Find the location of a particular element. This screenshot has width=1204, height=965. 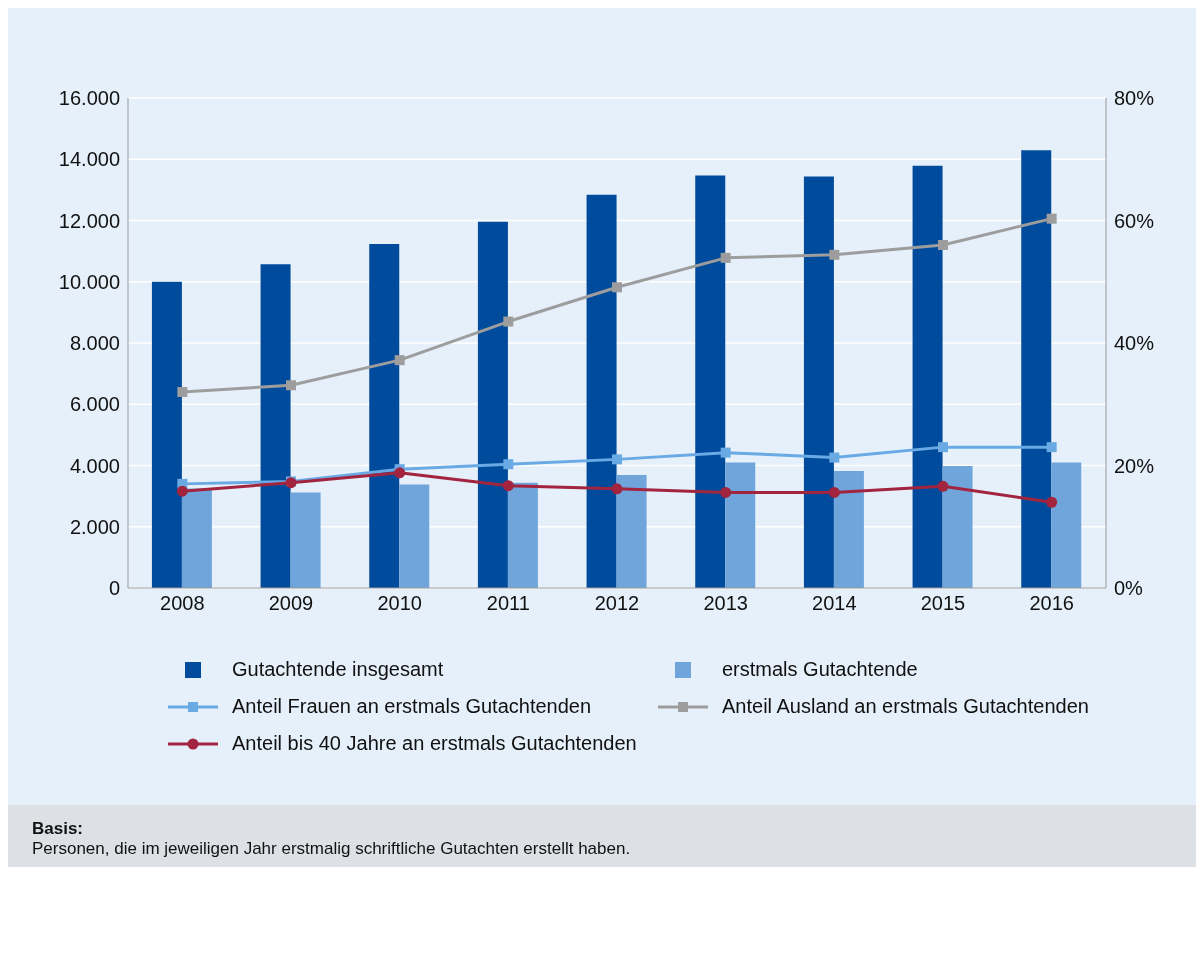

y-tick-label: 8.000 is located at coordinates (94, 343).